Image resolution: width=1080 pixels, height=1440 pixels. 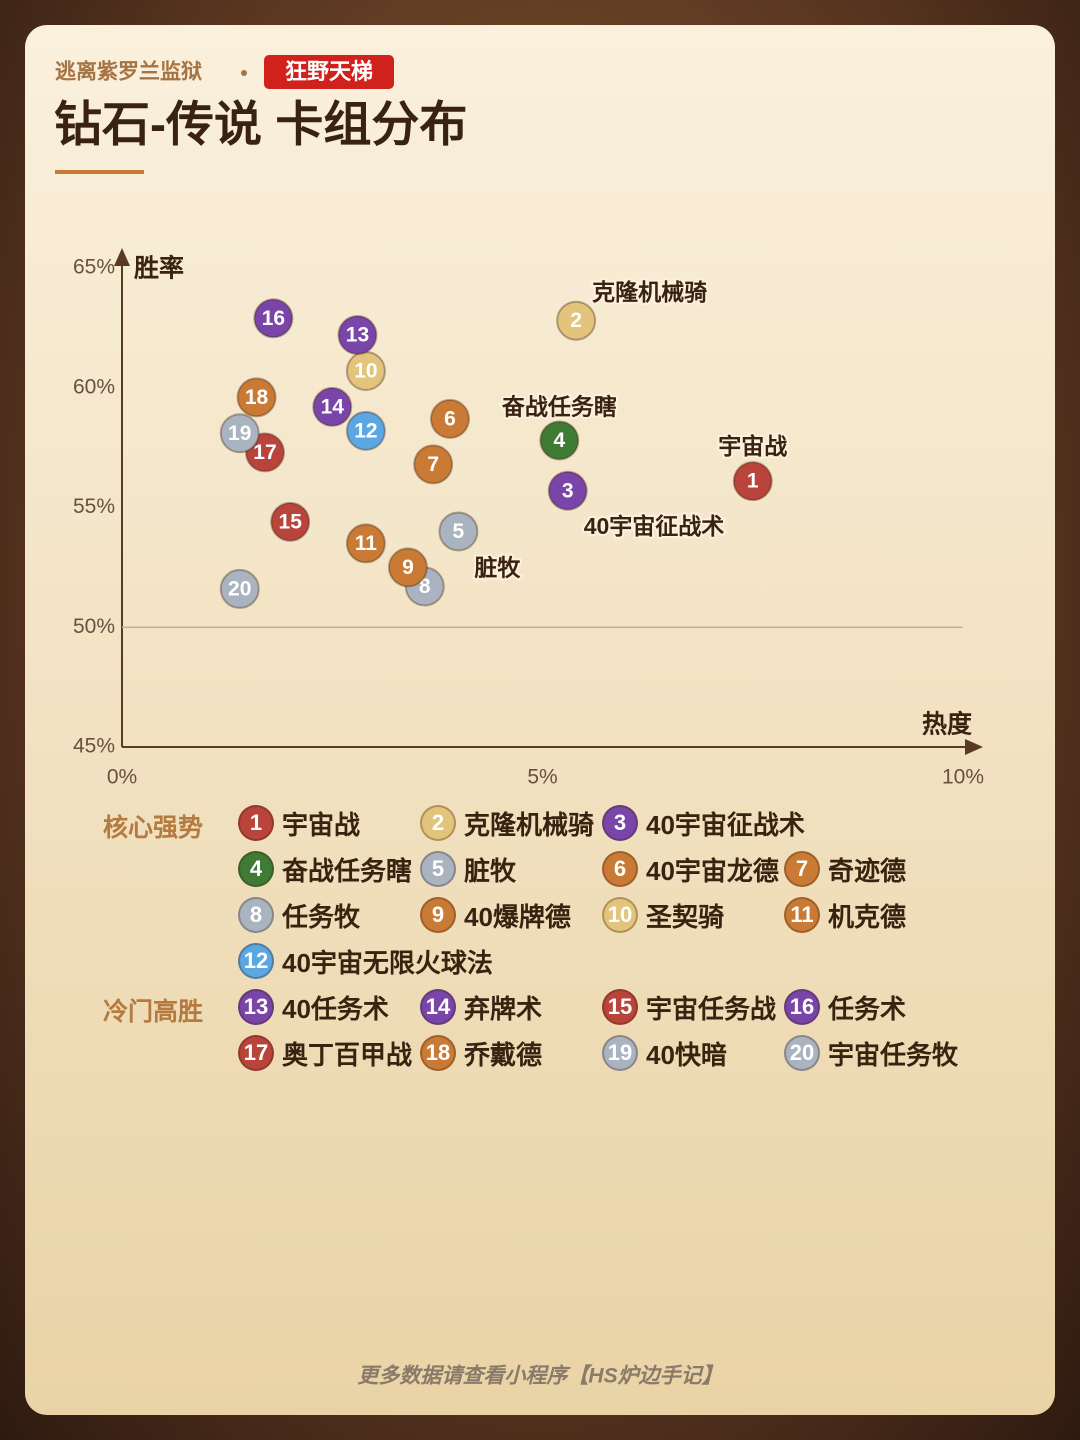 I want to click on legend-name: 40爆牌德, so click(x=517, y=916).